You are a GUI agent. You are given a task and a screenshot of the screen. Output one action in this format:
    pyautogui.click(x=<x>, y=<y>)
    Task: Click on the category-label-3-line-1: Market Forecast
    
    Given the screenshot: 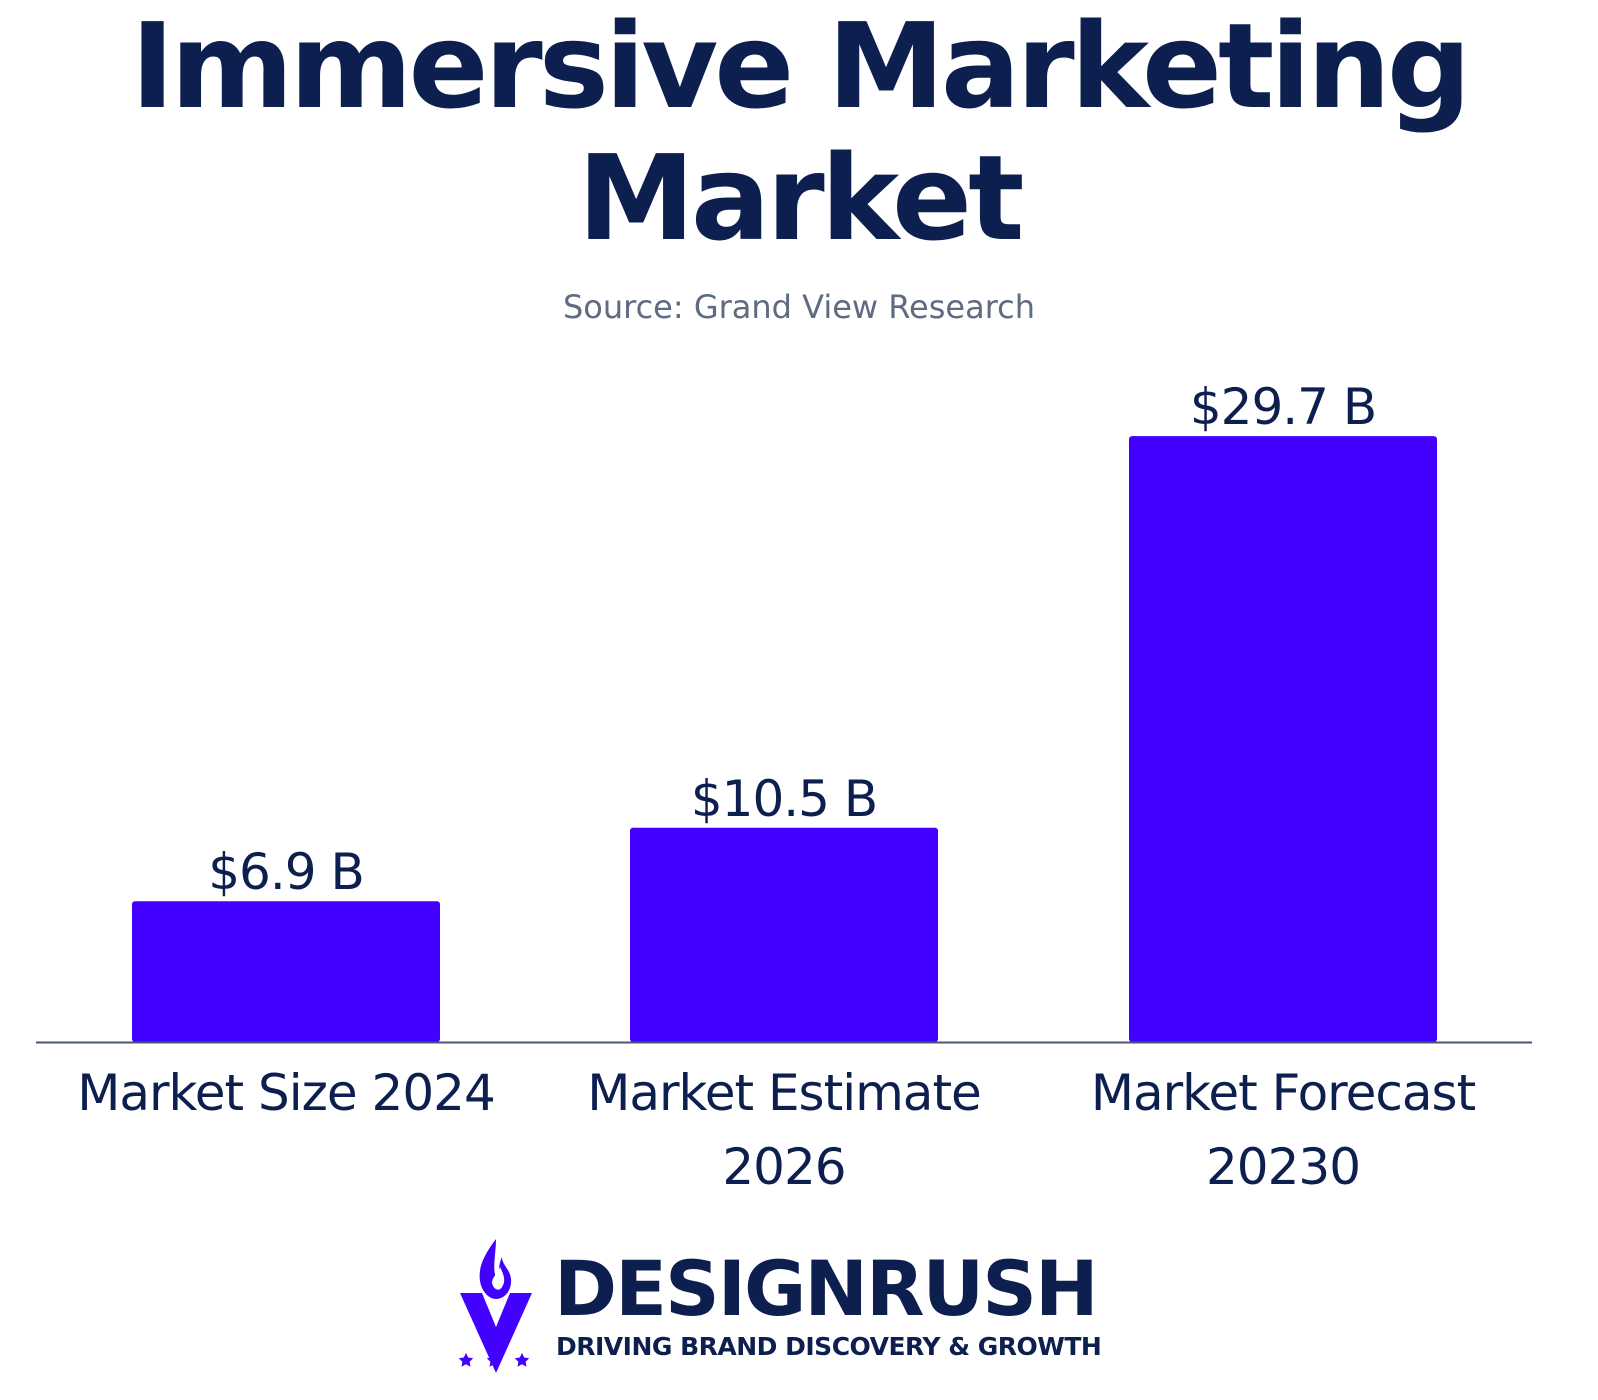 What is the action you would take?
    pyautogui.click(x=1283, y=1093)
    